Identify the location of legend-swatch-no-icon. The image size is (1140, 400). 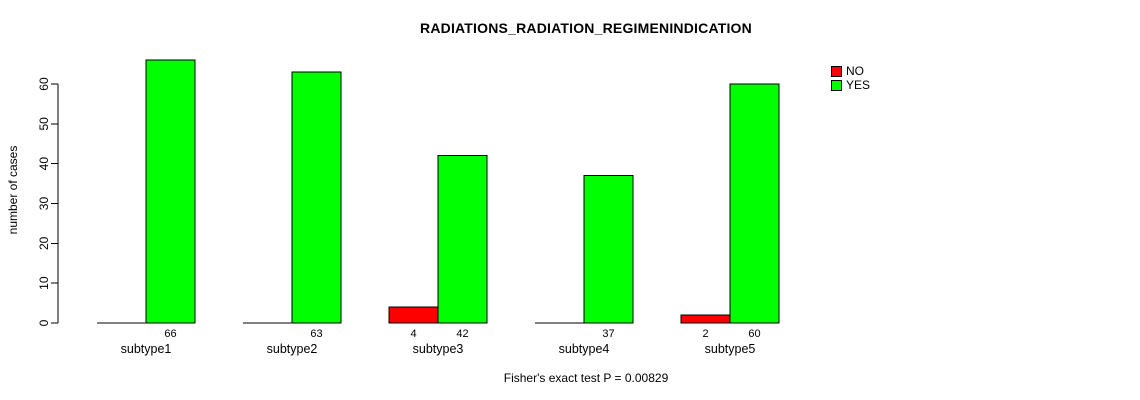
(836, 71).